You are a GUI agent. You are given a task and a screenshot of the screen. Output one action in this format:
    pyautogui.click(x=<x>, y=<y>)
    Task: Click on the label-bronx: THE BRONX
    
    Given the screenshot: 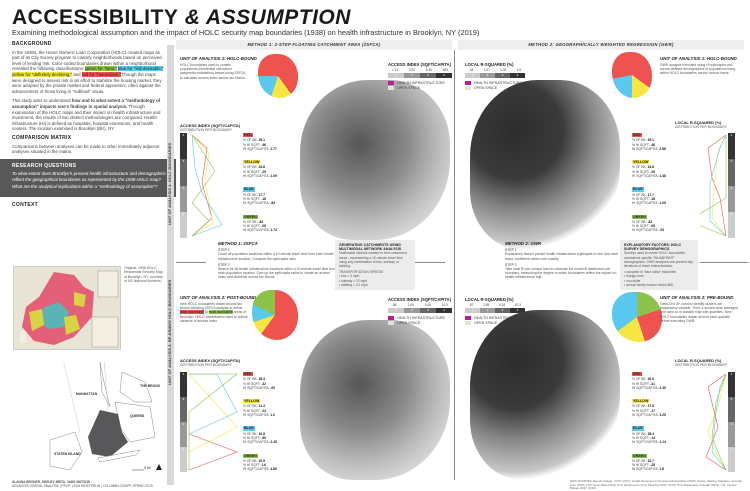 What is the action you would take?
    pyautogui.click(x=150, y=386)
    